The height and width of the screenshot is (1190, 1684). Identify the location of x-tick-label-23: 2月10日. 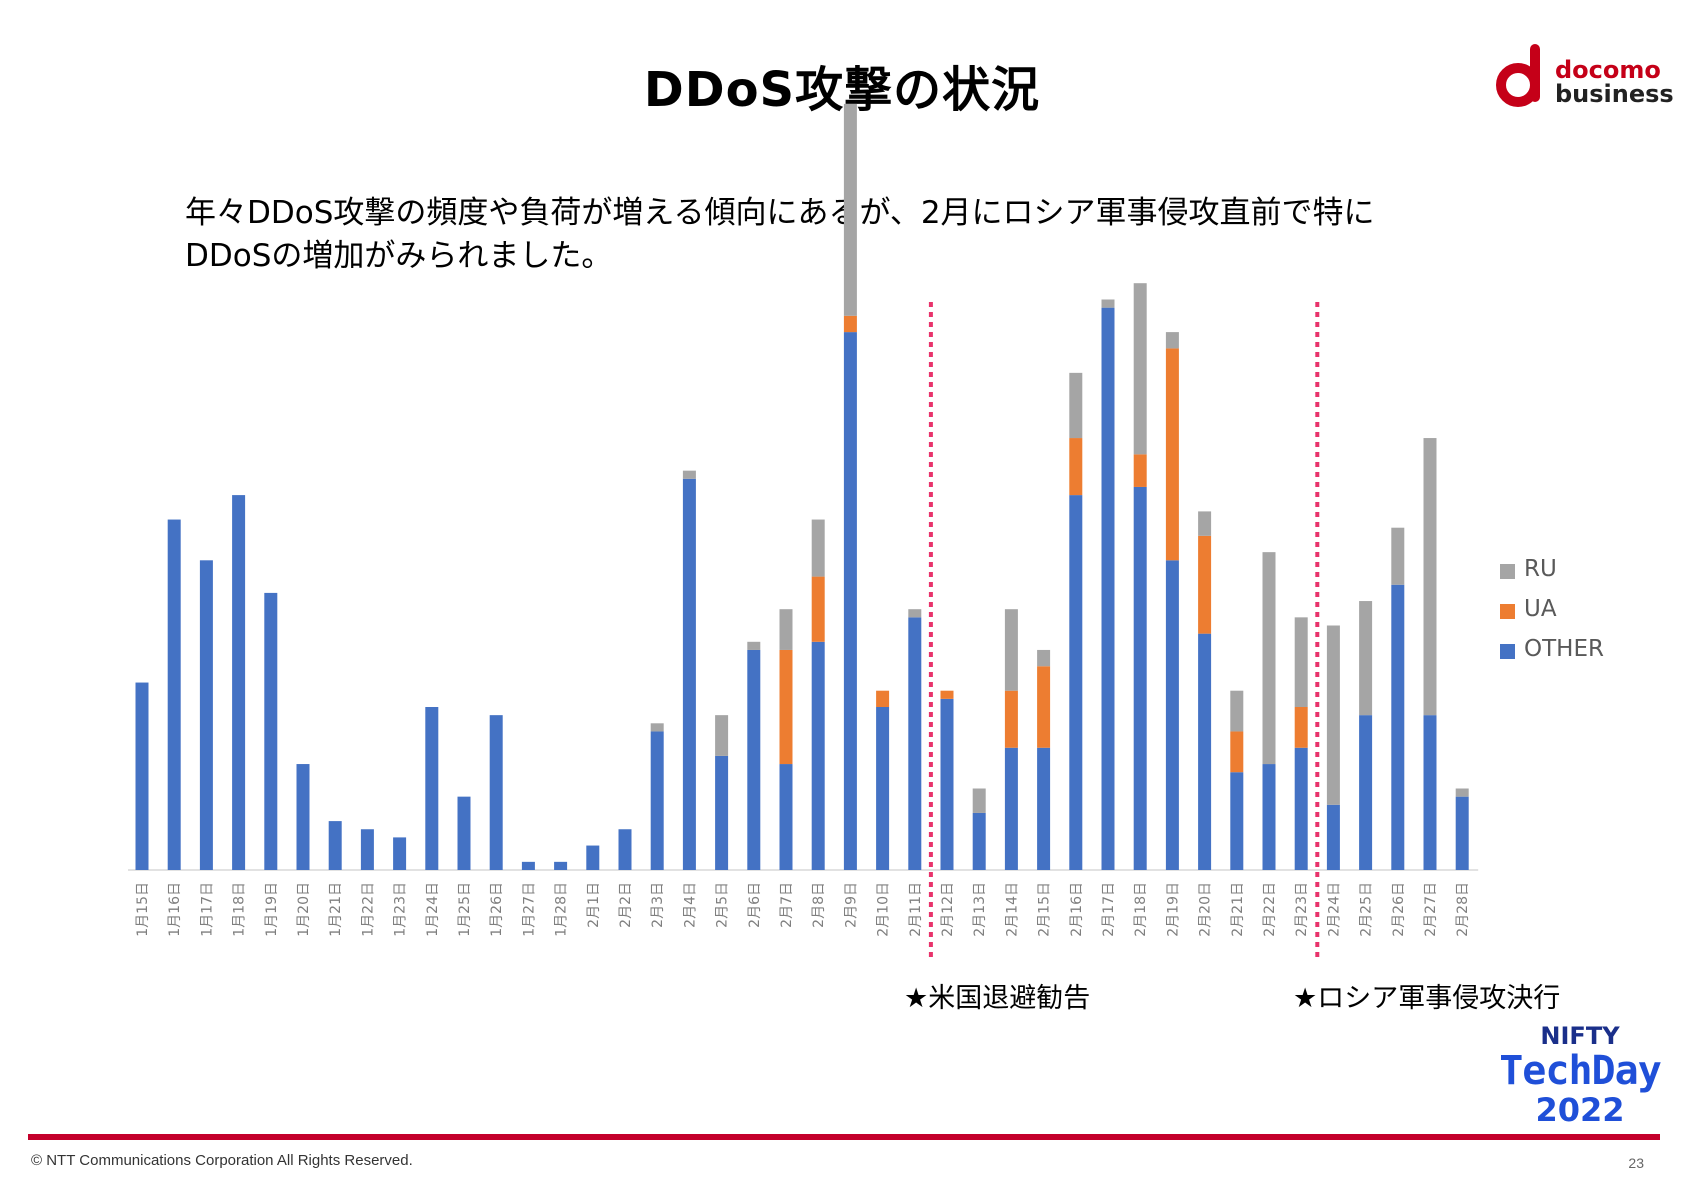
(884, 909).